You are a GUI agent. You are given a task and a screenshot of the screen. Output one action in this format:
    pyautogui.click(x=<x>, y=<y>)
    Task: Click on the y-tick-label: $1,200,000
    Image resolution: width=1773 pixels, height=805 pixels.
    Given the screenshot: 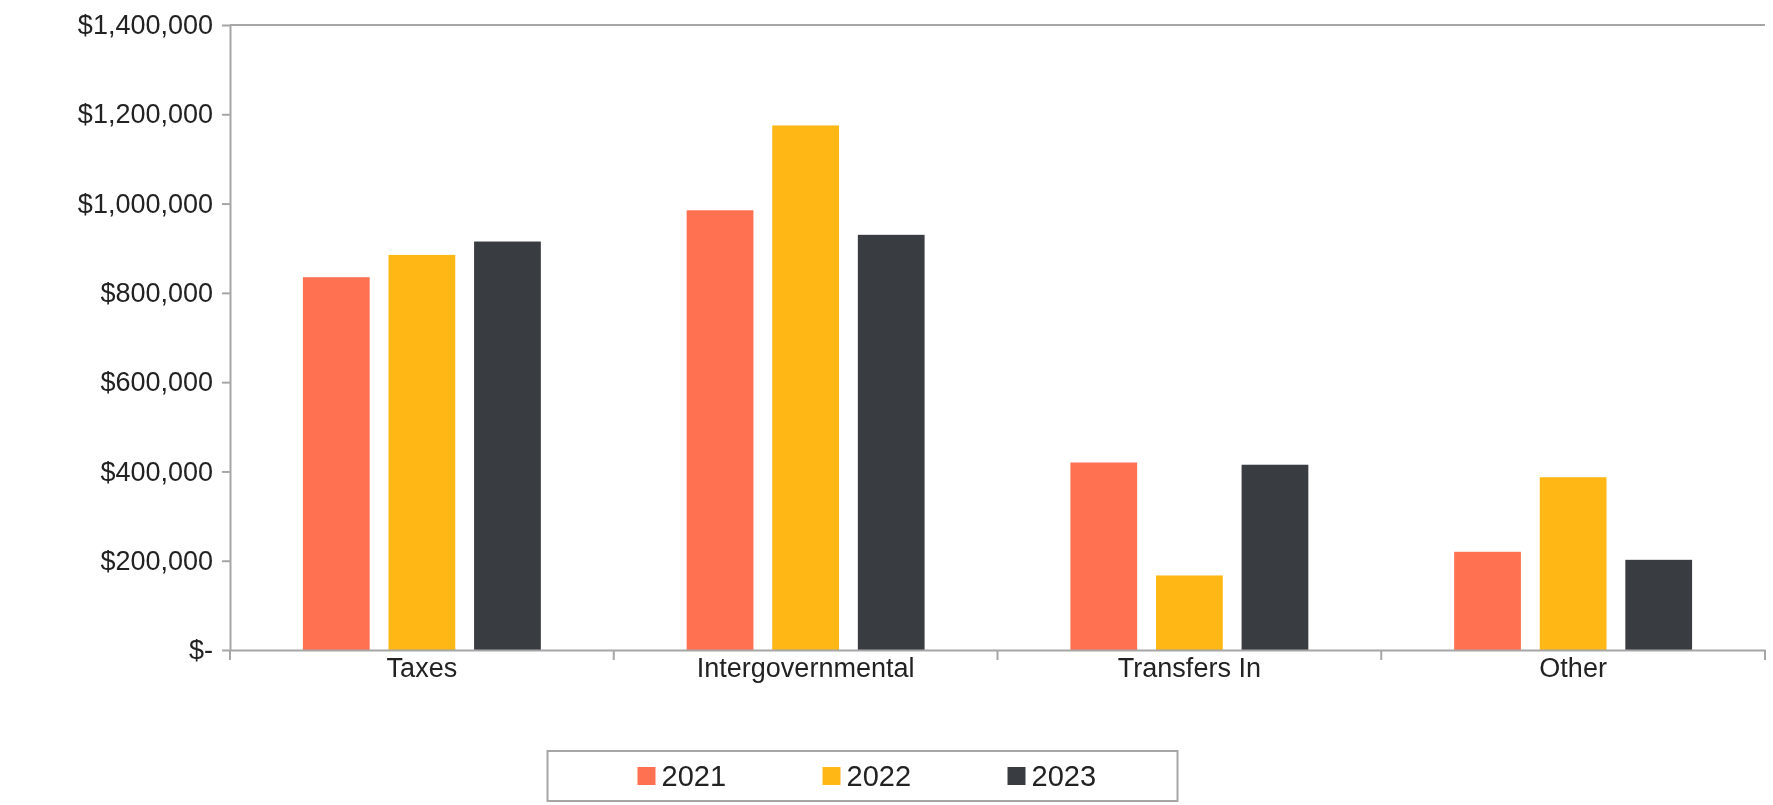 What is the action you would take?
    pyautogui.click(x=145, y=114)
    